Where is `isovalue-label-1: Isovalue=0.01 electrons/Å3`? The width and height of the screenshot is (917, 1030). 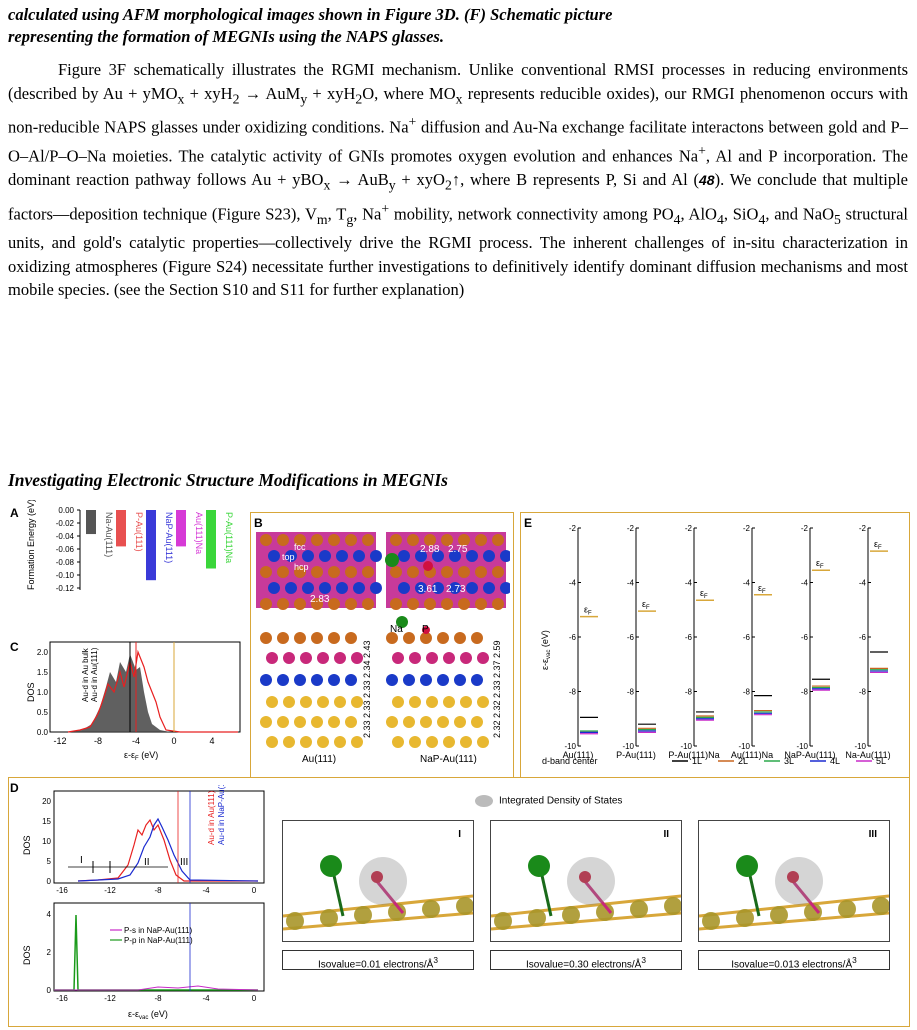
isovalue-label-1: Isovalue=0.01 electrons/Å3 is located at coordinates (378, 960).